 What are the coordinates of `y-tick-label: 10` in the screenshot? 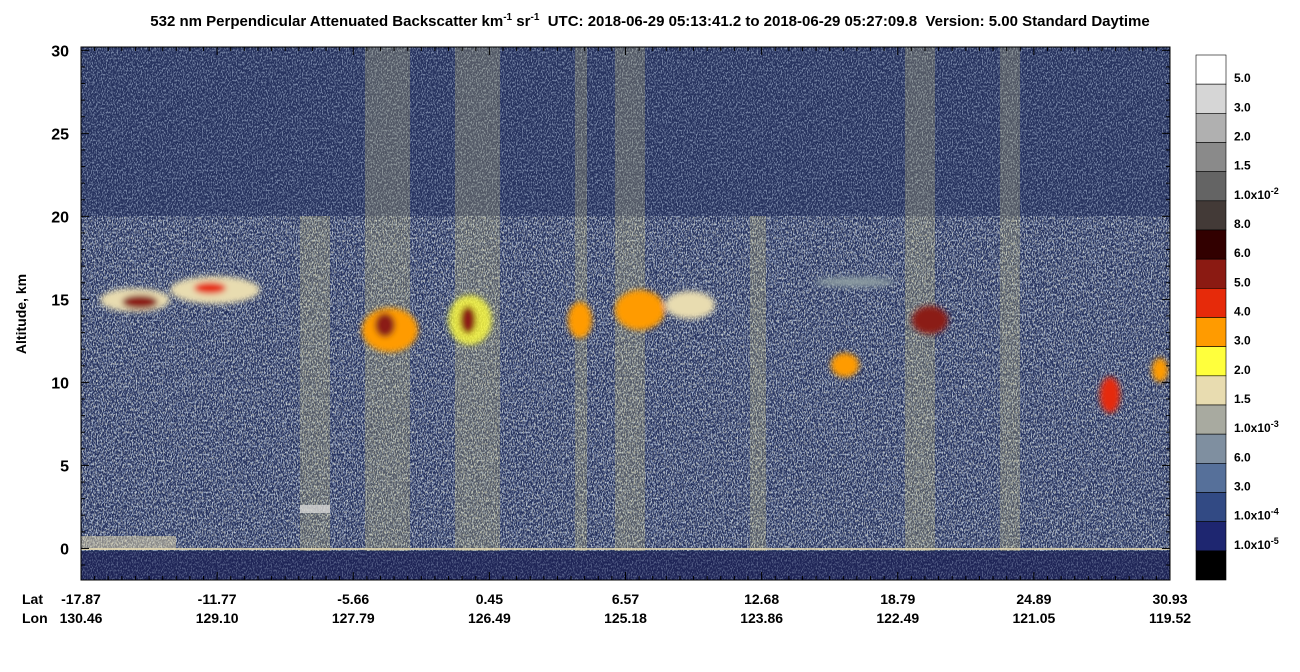 It's located at (60, 383).